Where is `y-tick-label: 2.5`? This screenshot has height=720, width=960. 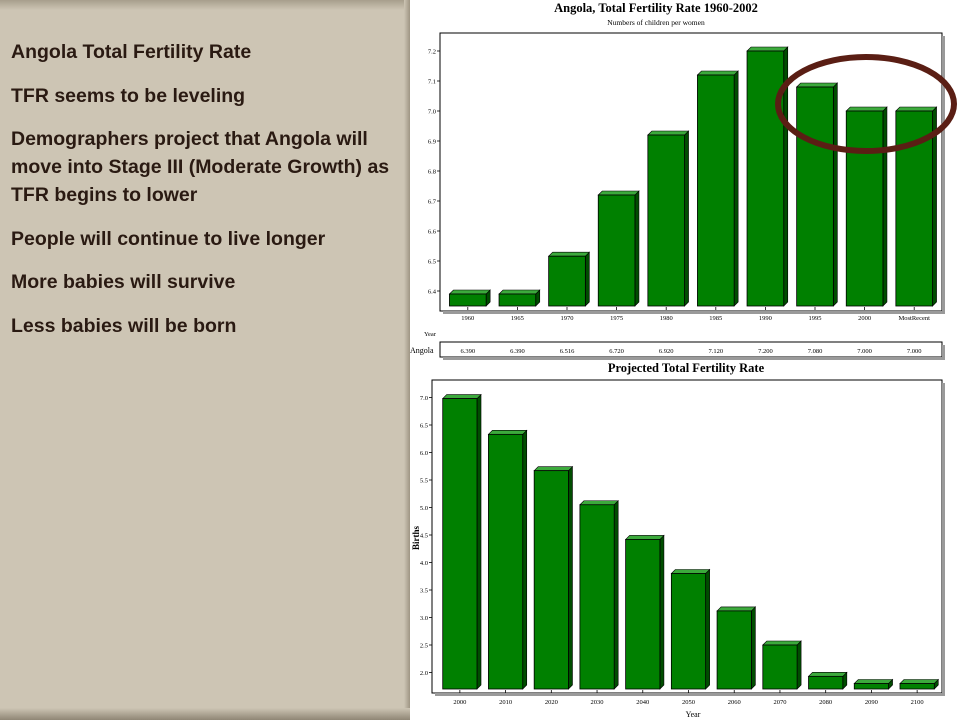 y-tick-label: 2.5 is located at coordinates (424, 646).